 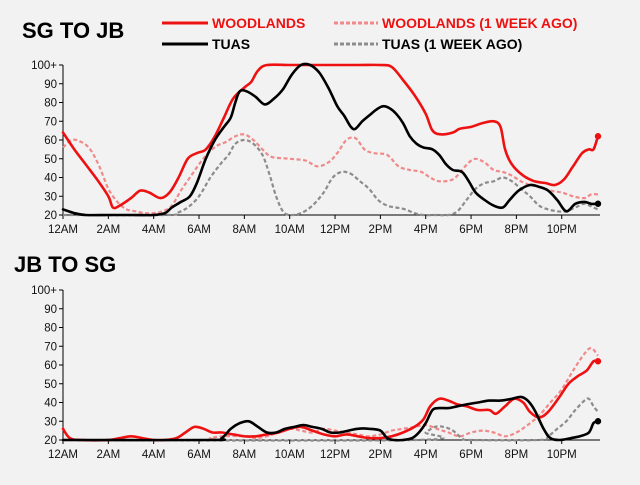 I want to click on series-line-tuas, so click(x=330, y=418).